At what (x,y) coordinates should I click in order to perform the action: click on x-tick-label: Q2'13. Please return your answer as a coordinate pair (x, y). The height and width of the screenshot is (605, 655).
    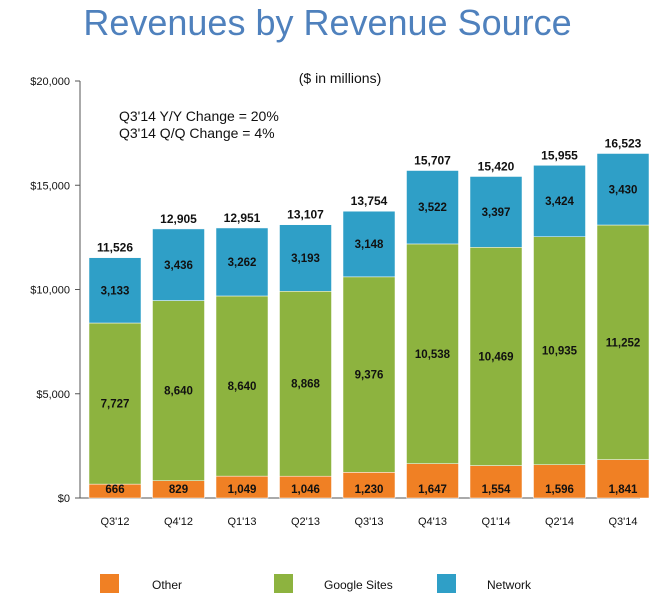
    Looking at the image, I should click on (305, 522).